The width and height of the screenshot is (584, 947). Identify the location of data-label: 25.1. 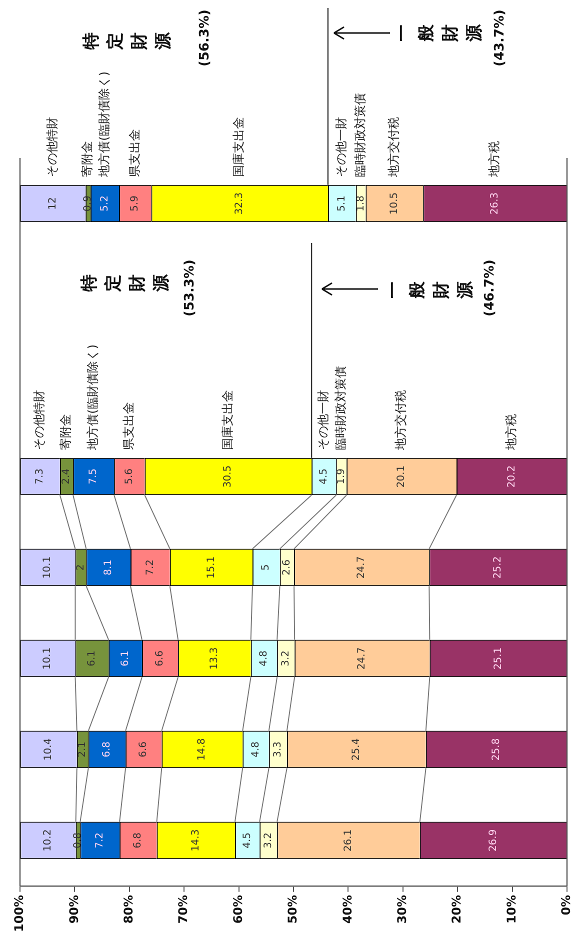
(498, 658).